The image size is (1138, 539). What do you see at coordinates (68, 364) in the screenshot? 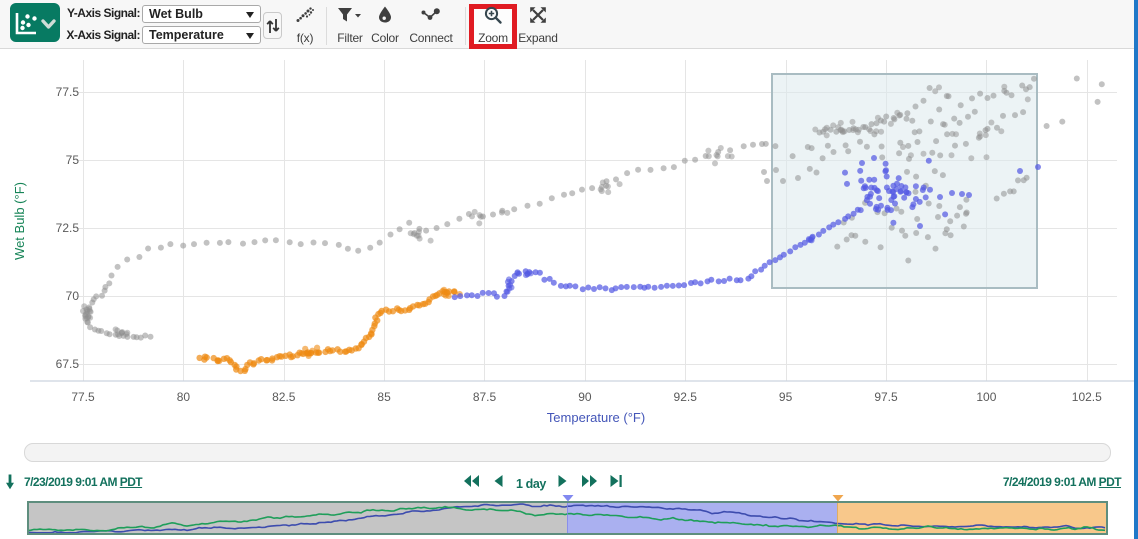
I see `svg-text: 67.5` at bounding box center [68, 364].